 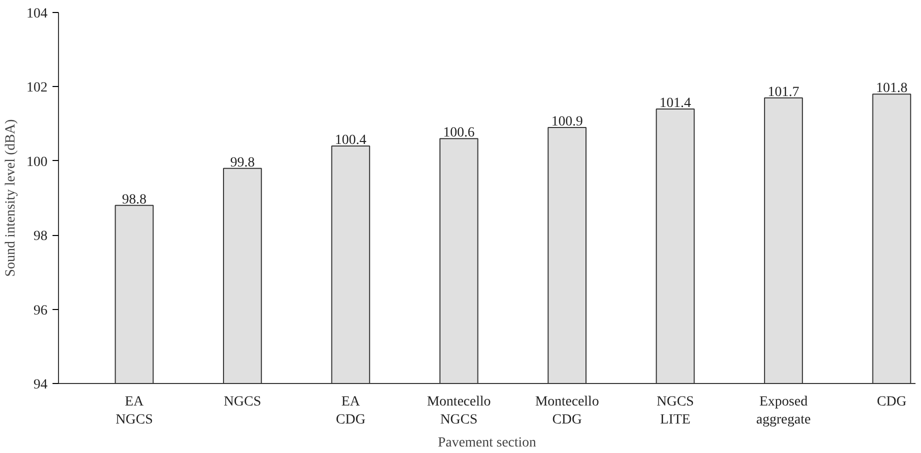 What do you see at coordinates (11, 197) in the screenshot?
I see `y-axis-title: Sound intensity level (dBA)` at bounding box center [11, 197].